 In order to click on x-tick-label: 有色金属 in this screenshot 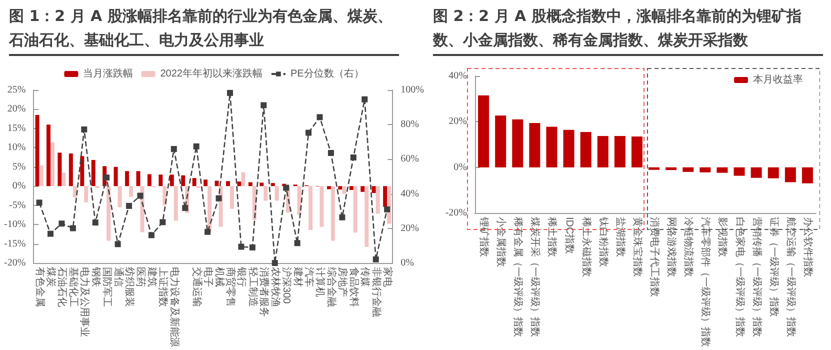, I will do `click(40, 287)`.